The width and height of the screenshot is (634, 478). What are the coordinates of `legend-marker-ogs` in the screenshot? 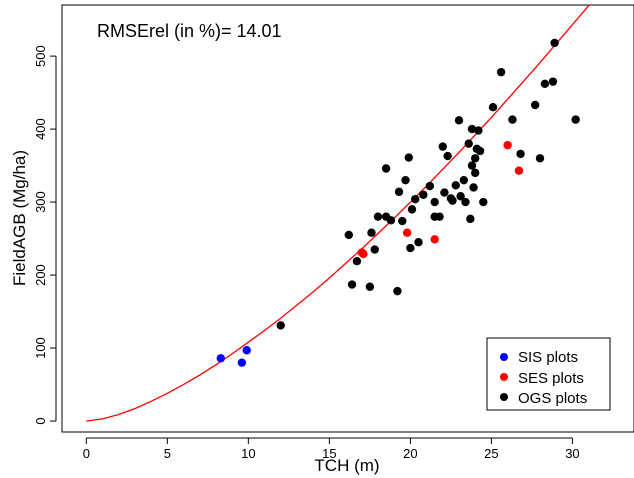 It's located at (504, 397).